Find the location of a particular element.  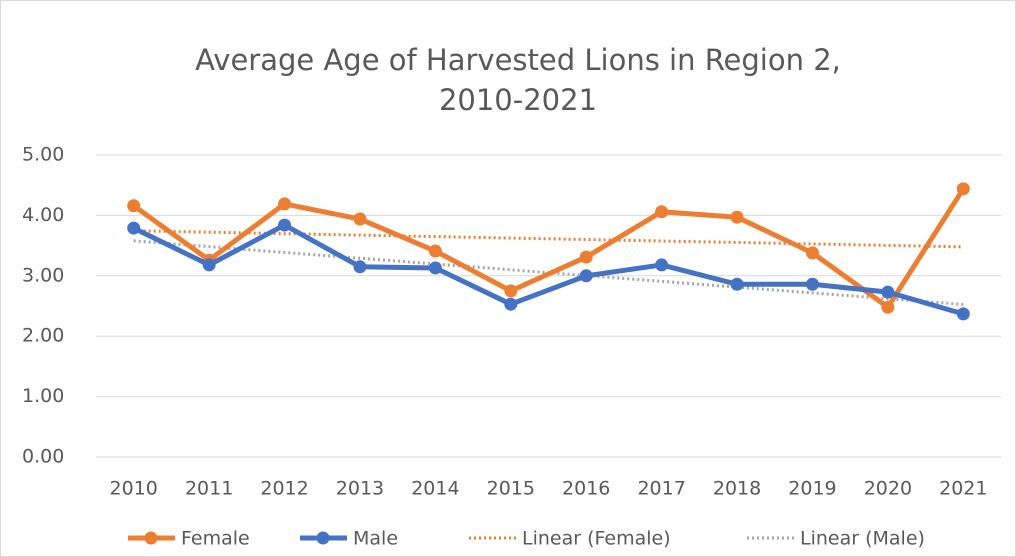

x-tick-label: 2013 is located at coordinates (360, 489).